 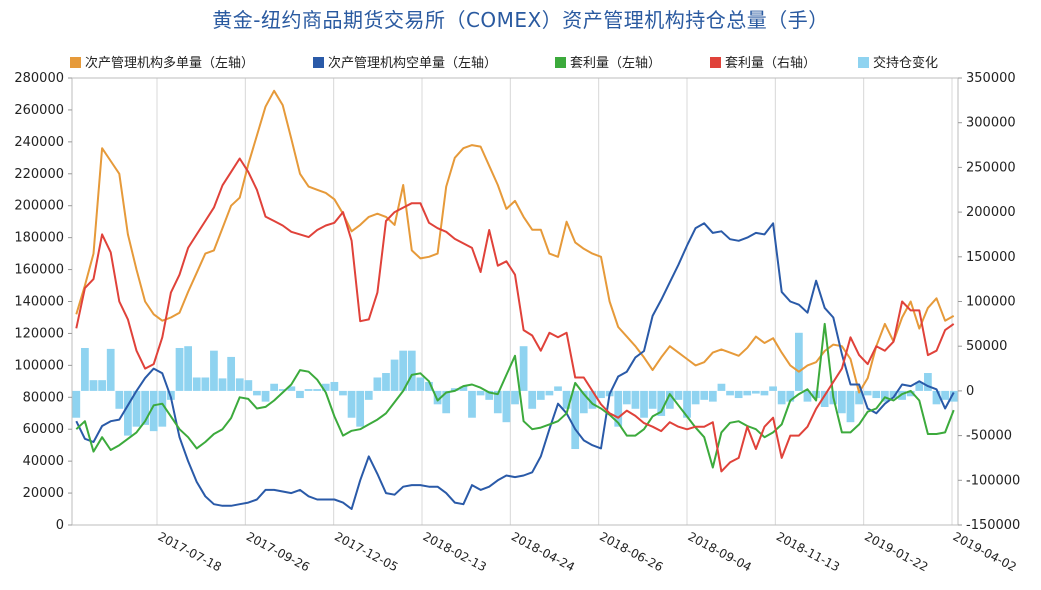 I want to click on left-axis-tick-label: 100000, so click(x=39, y=365).